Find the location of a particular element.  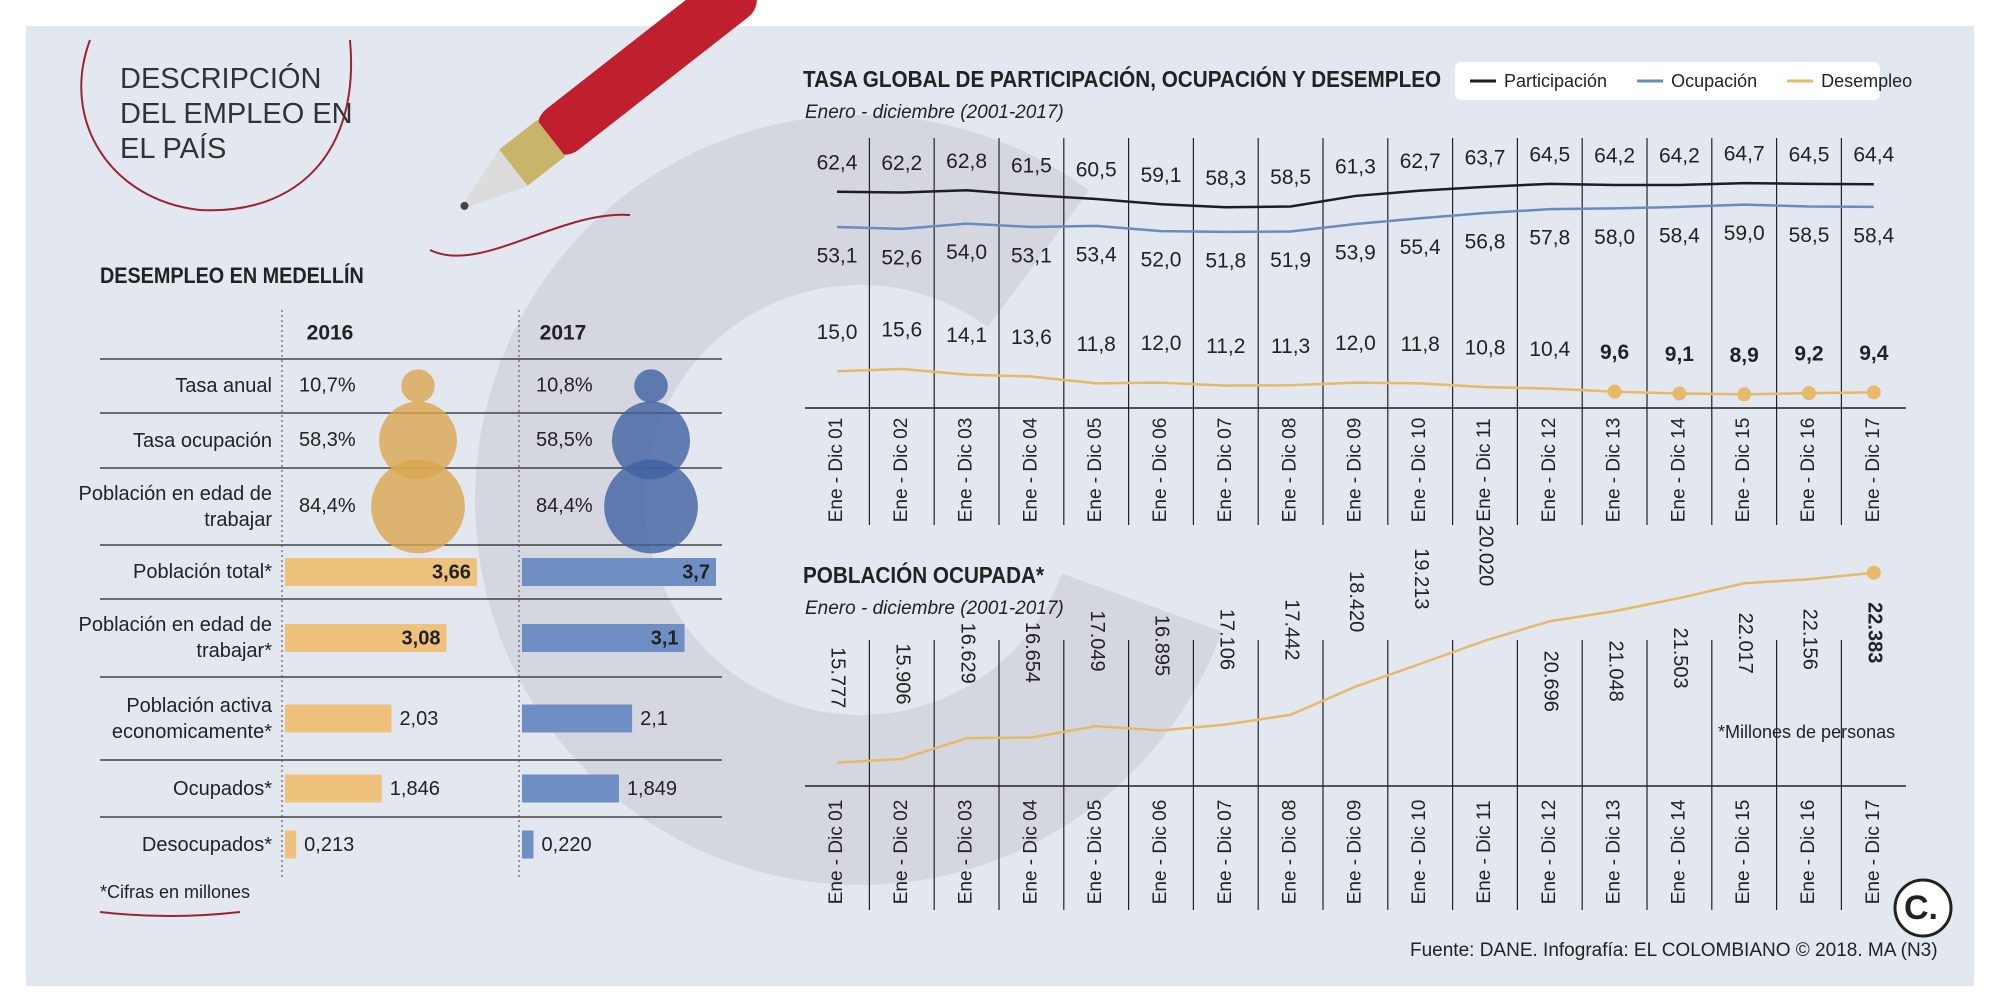

value-label: 51,8 is located at coordinates (1225, 260).